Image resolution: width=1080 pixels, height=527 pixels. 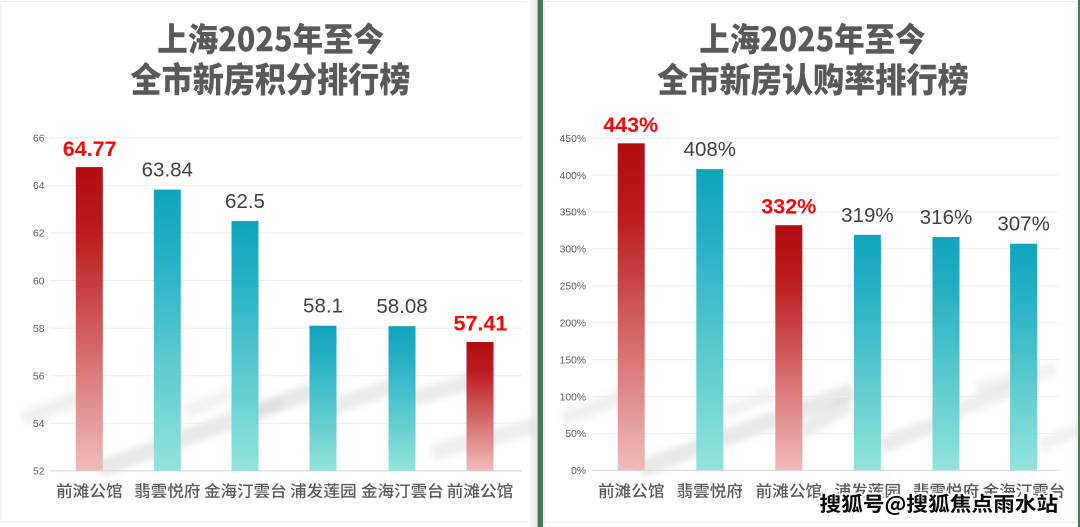 What do you see at coordinates (401, 306) in the screenshot?
I see `svg-text: 58.08` at bounding box center [401, 306].